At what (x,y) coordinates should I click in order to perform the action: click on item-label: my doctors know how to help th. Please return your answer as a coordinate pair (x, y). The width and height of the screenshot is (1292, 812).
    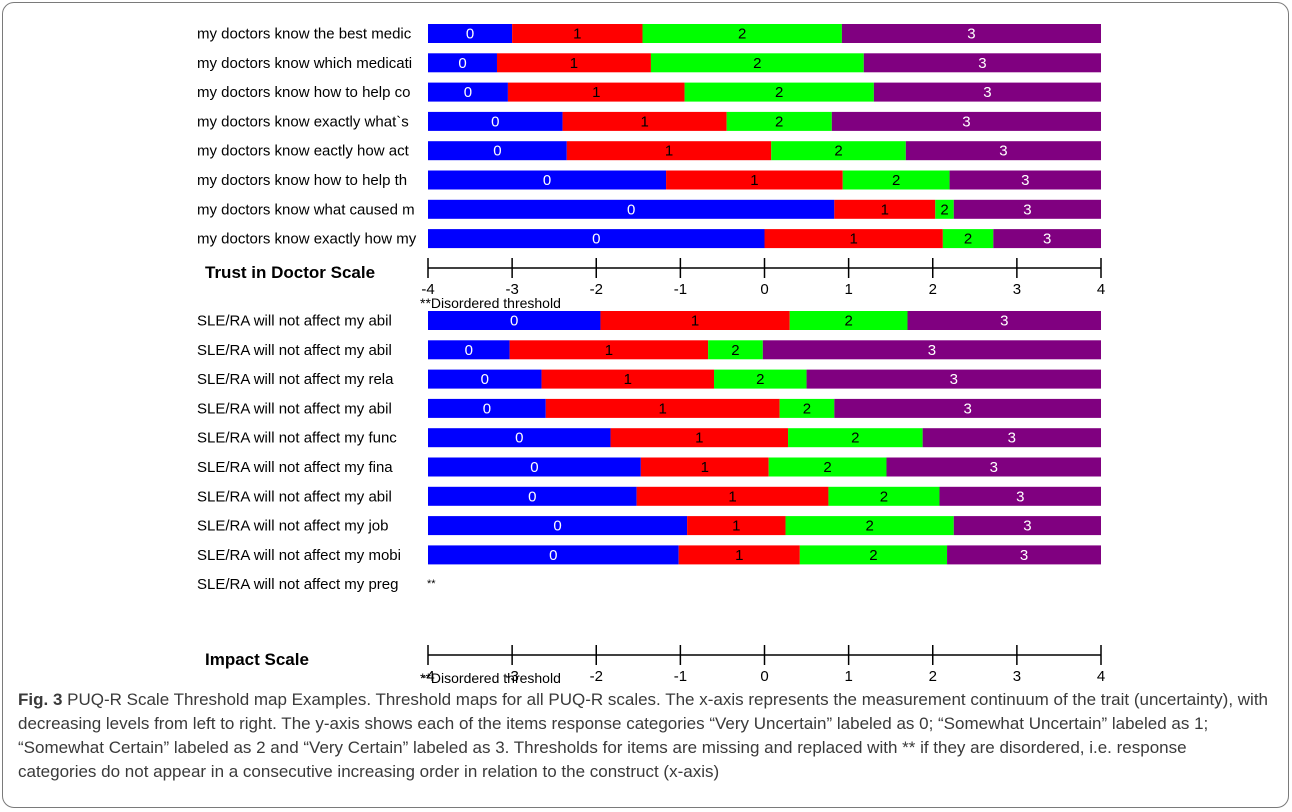
    Looking at the image, I should click on (302, 180).